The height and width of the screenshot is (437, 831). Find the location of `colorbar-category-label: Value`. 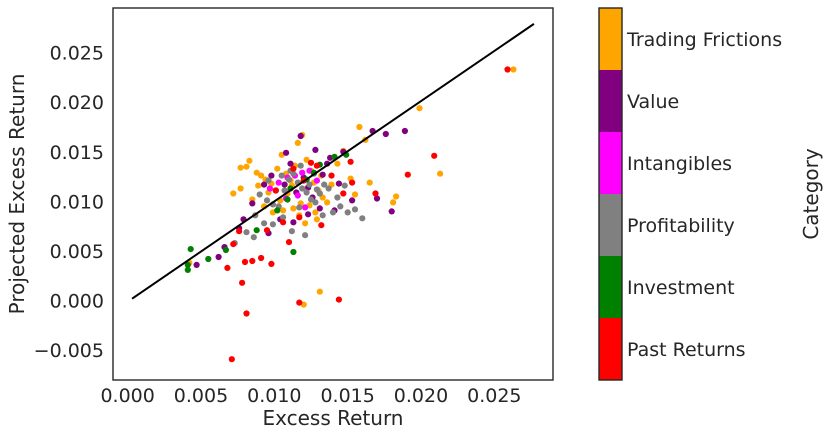

colorbar-category-label: Value is located at coordinates (653, 102).